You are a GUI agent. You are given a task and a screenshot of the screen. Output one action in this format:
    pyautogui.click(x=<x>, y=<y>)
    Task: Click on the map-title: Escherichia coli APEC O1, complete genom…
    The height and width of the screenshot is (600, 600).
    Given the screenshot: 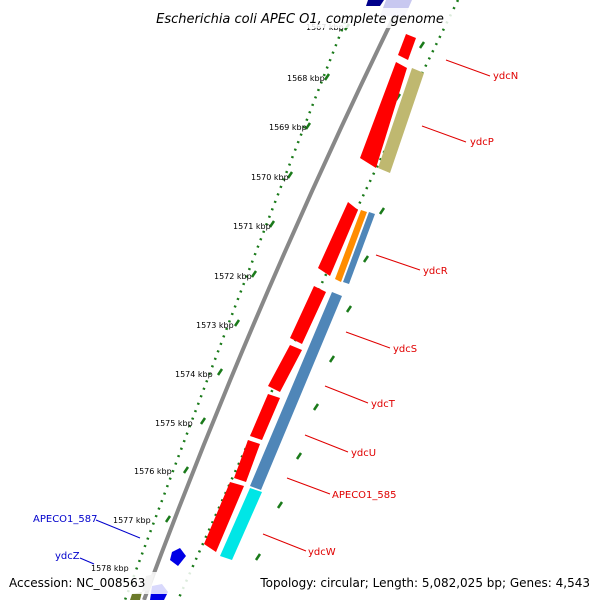 What is the action you would take?
    pyautogui.click(x=300, y=19)
    